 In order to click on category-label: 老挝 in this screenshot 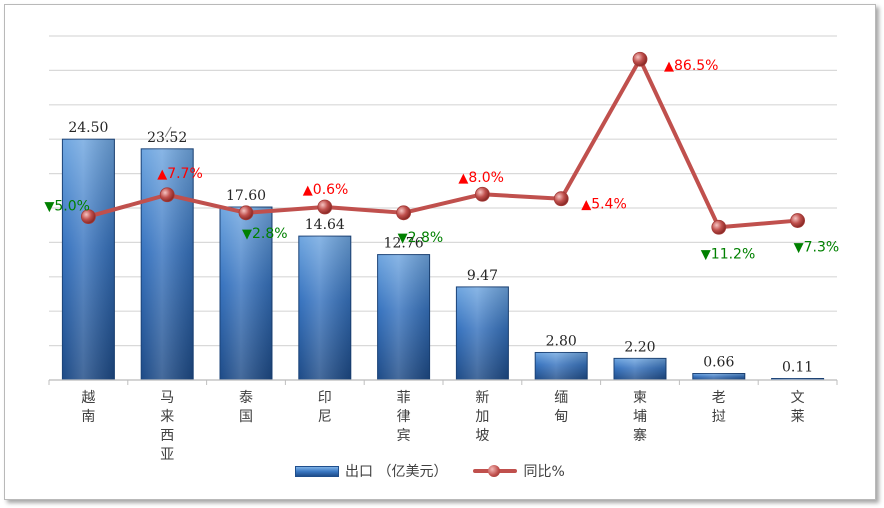, I will do `click(719, 407)`.